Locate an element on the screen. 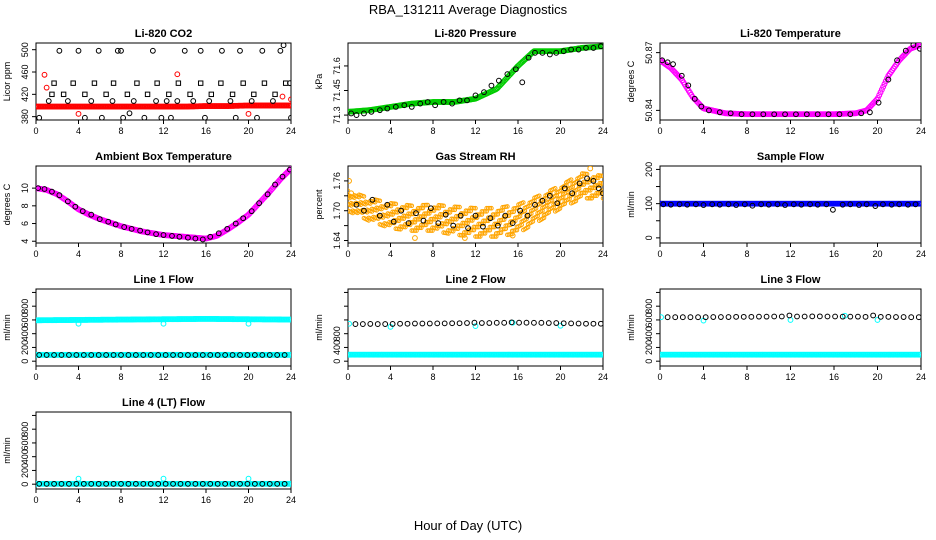  panel-title: Line 4 (LT) Flow is located at coordinates (163, 403).